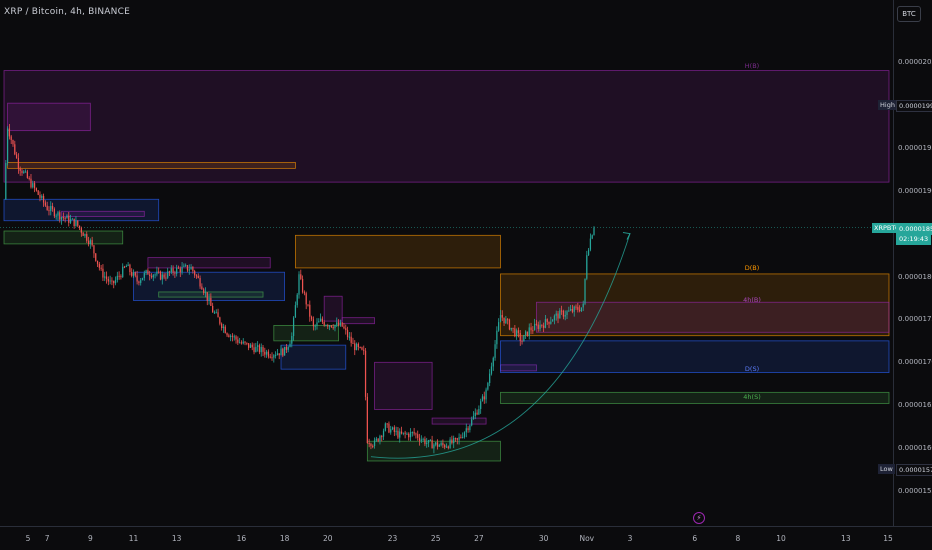 The height and width of the screenshot is (550, 932). I want to click on x-tick-label: 18, so click(284, 538).